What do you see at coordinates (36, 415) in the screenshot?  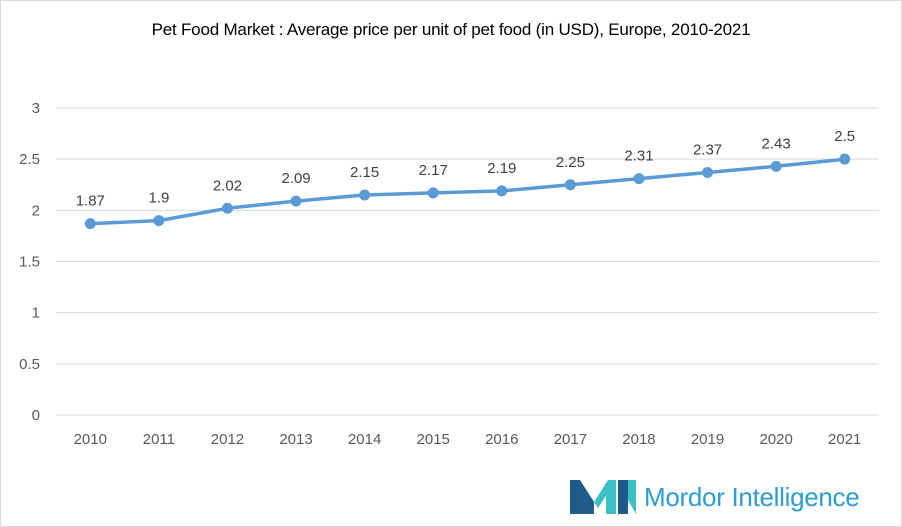 I see `y-tick-label: 0` at bounding box center [36, 415].